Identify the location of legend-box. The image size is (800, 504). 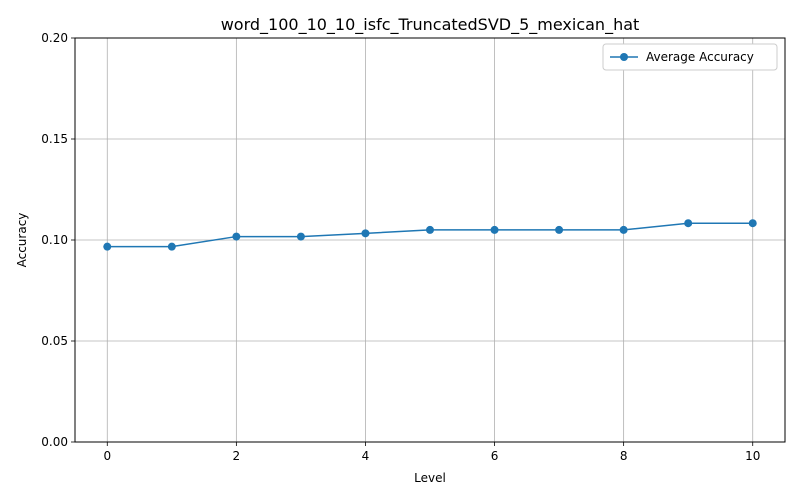
(690, 57).